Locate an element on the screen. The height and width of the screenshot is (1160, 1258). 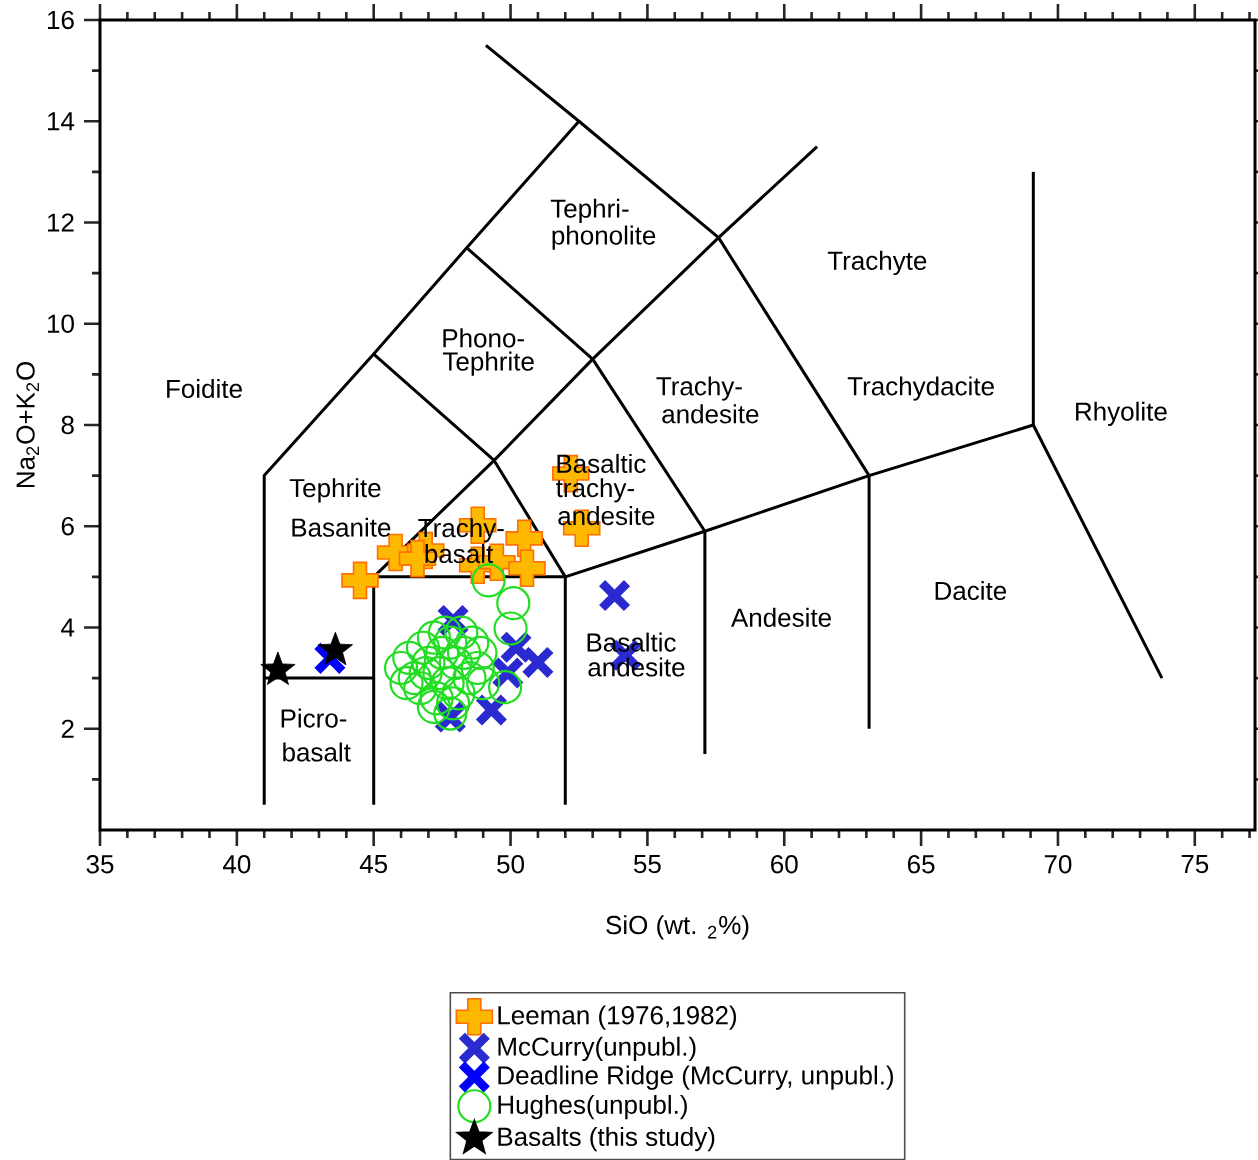
x-tick-label: 45 is located at coordinates (373, 864).